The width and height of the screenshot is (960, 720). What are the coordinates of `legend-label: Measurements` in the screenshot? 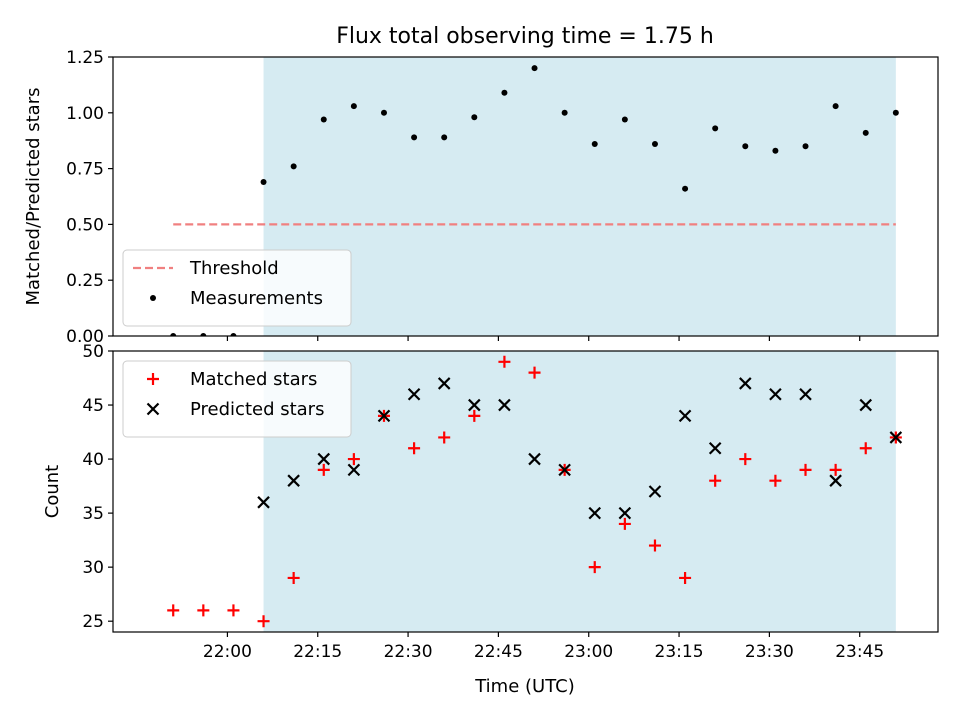 It's located at (256, 298).